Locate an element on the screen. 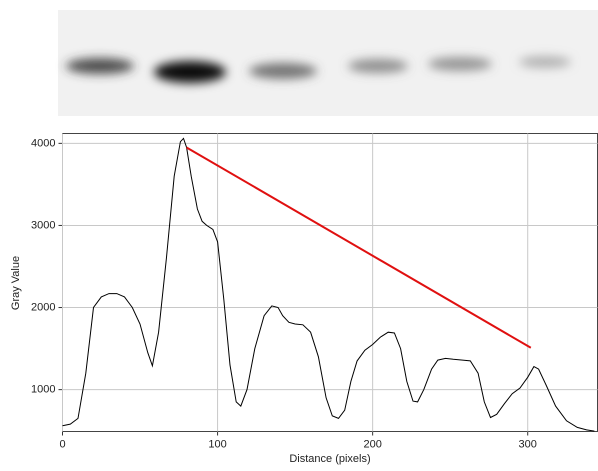 This screenshot has height=471, width=598. y-tick-label: 3000 is located at coordinates (43, 225).